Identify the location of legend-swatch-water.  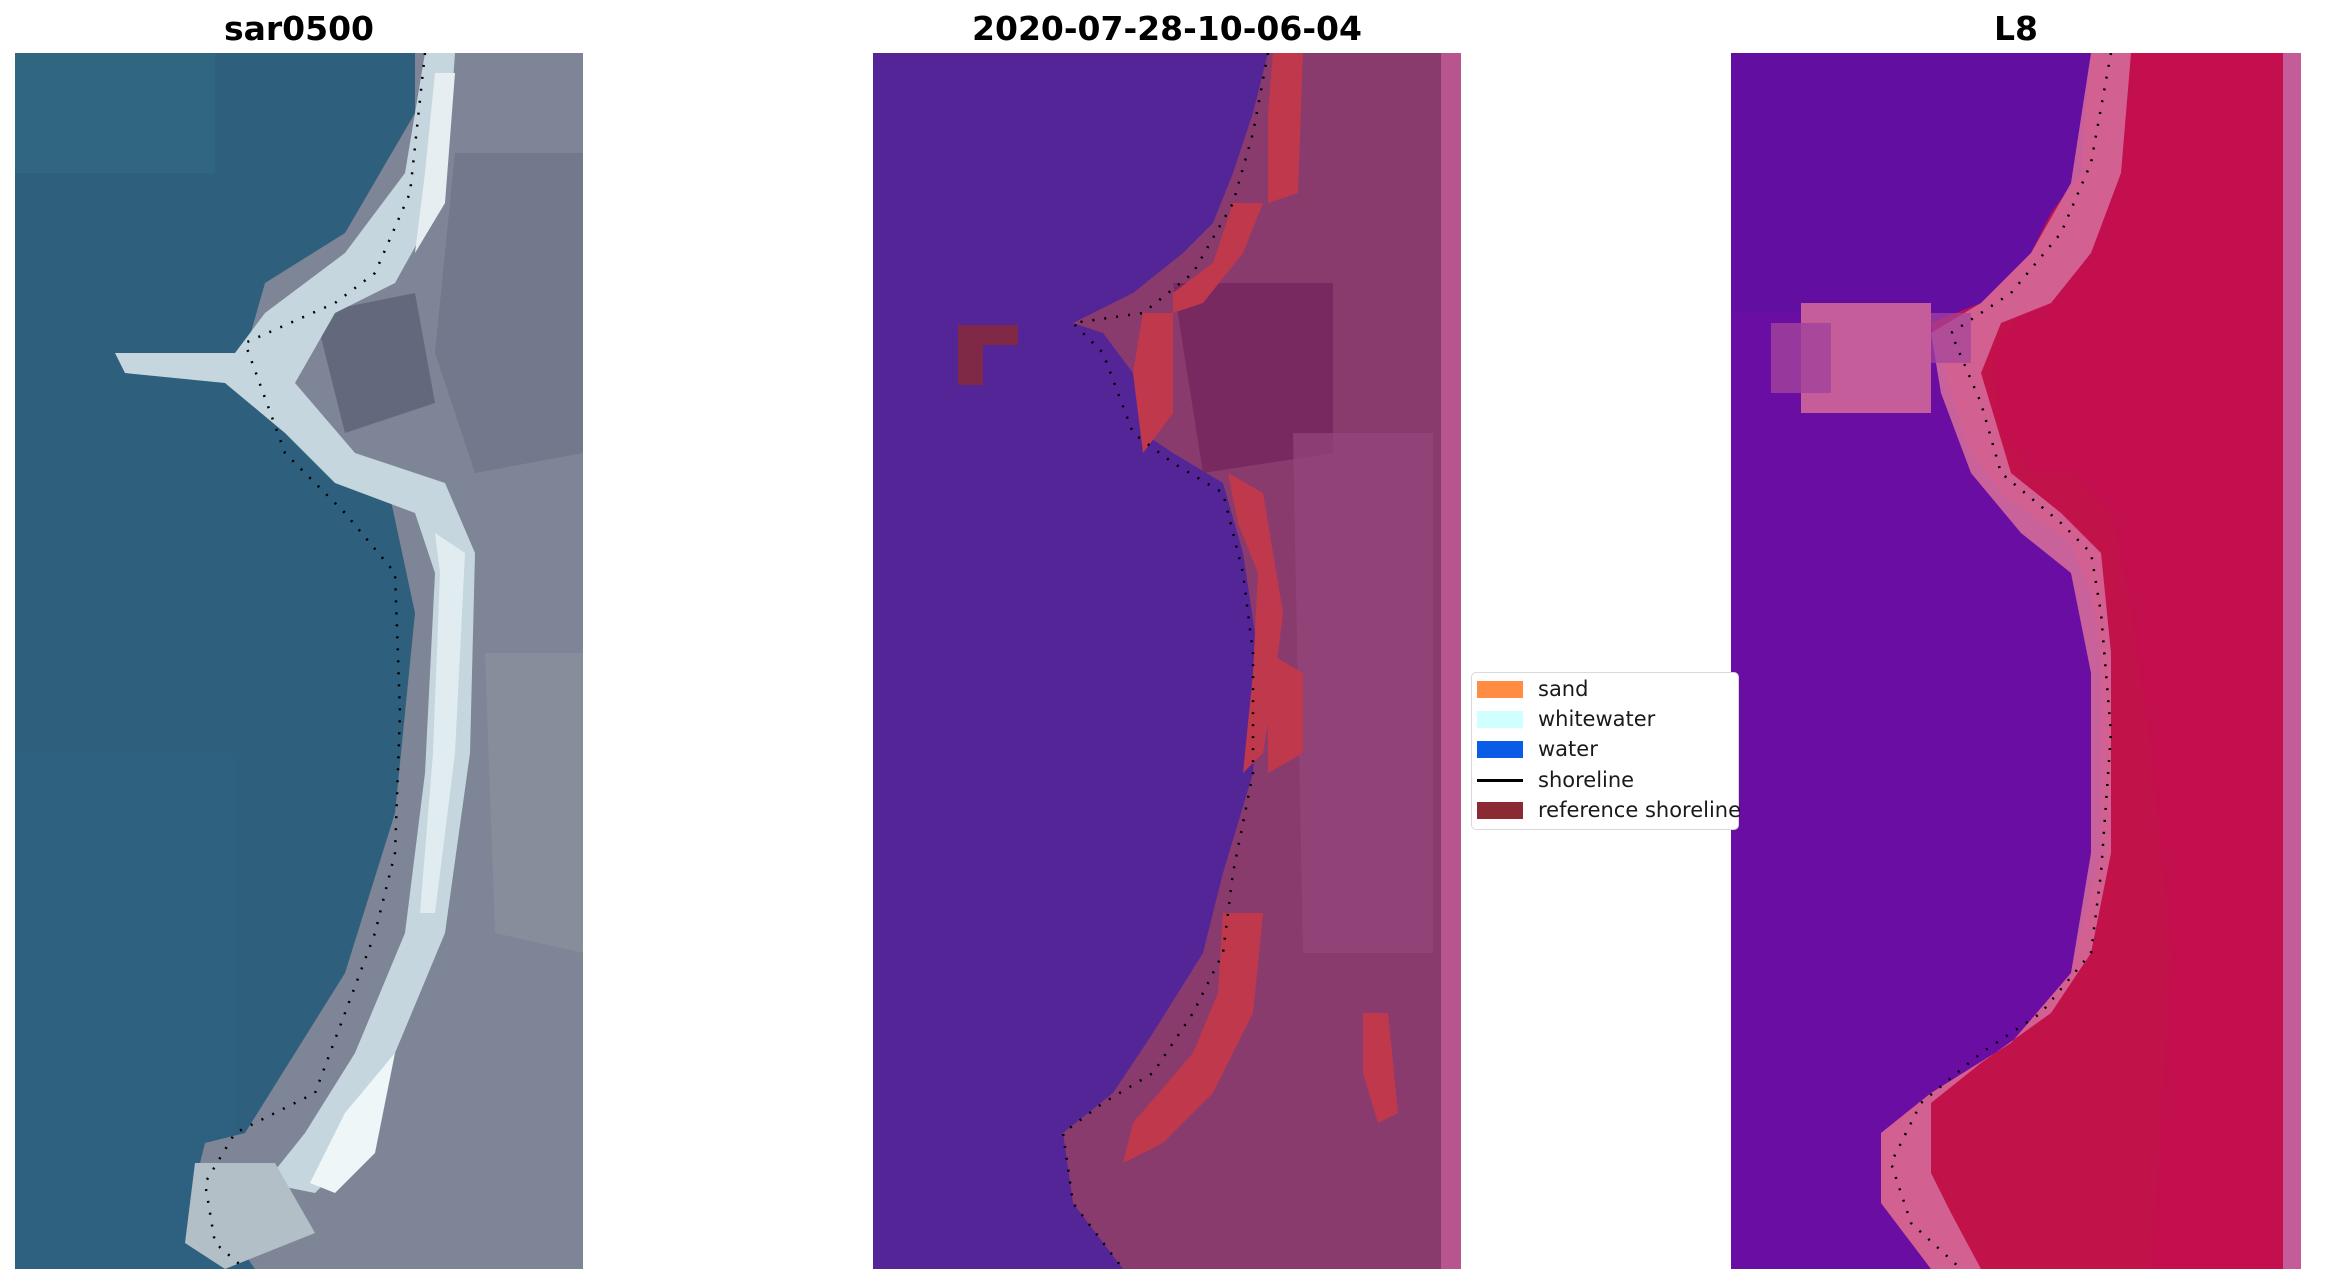
(1500, 749).